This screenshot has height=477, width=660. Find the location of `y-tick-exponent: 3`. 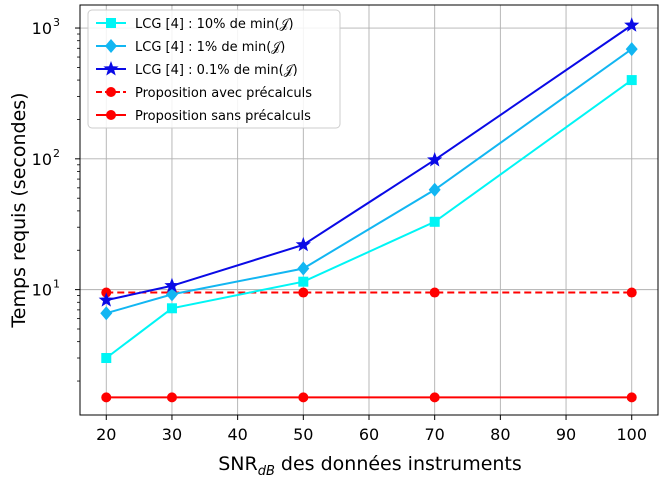

y-tick-exponent: 3 is located at coordinates (56, 22).